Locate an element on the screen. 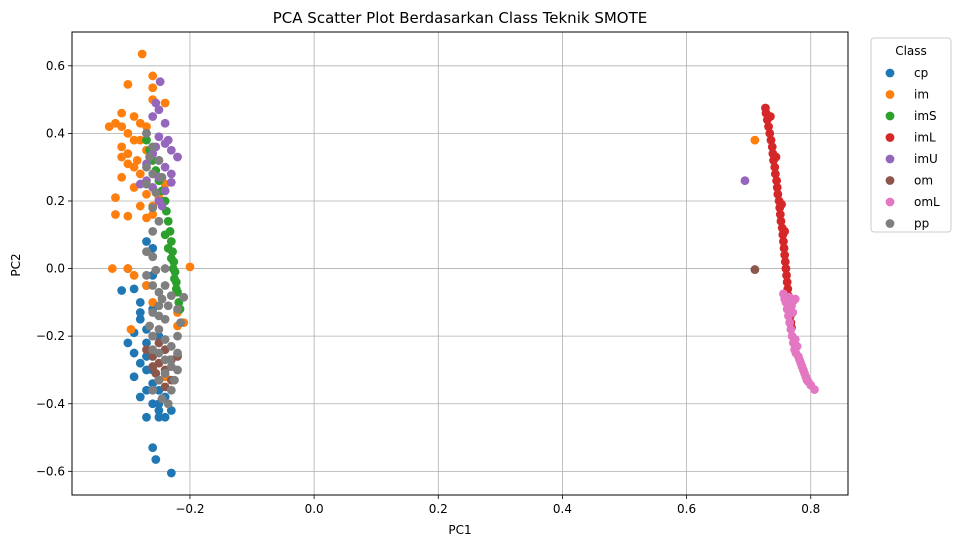 The width and height of the screenshot is (960, 547). y-tick-label: −0.6 is located at coordinates (50, 471).